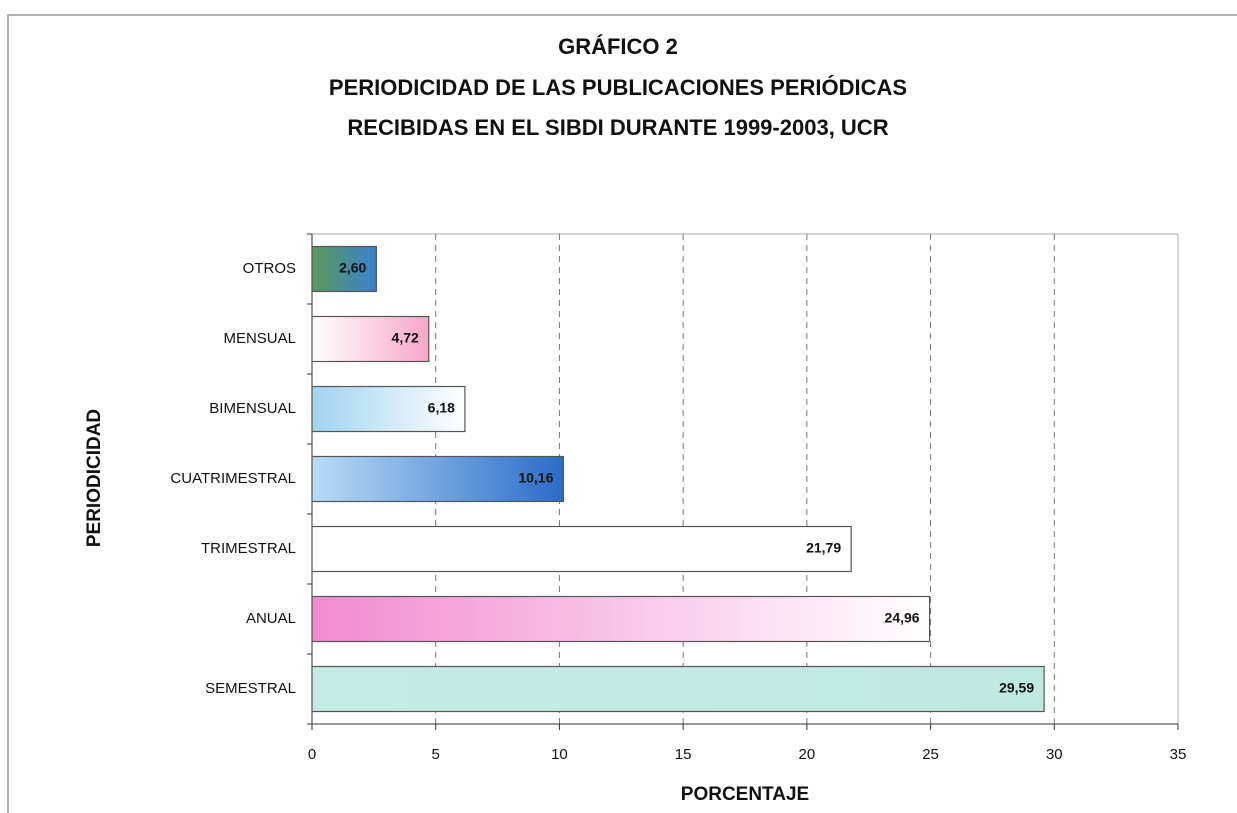  Describe the element at coordinates (902, 618) in the screenshot. I see `value-label: 24,96` at that location.